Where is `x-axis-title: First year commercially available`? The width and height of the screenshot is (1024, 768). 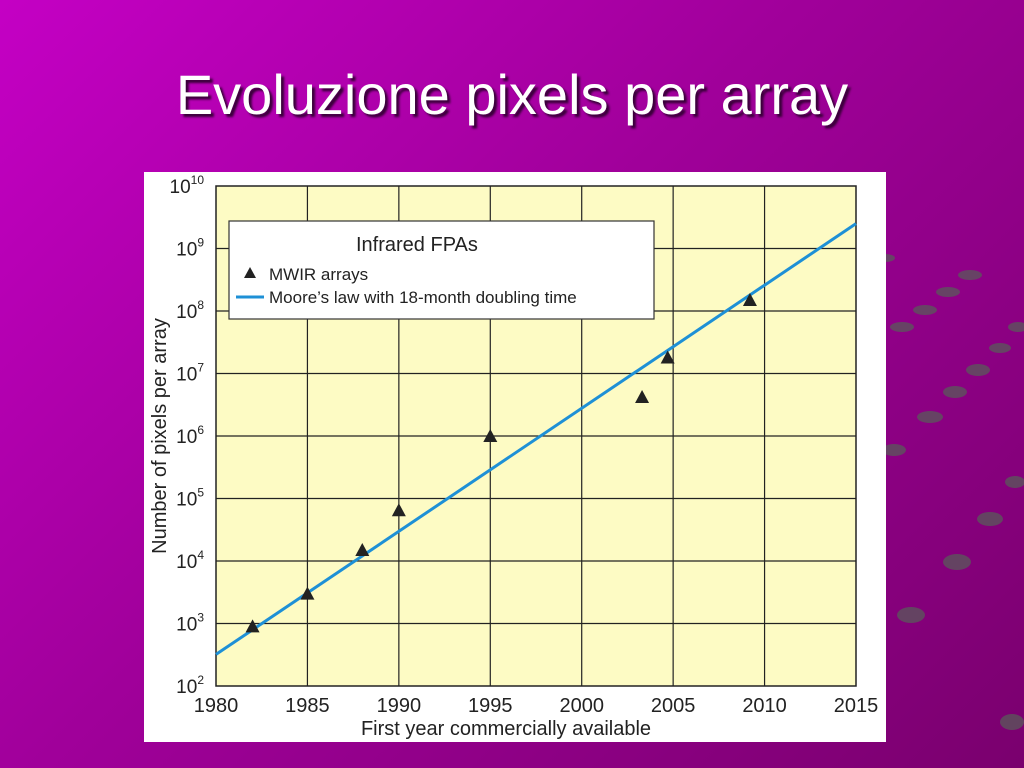
x-axis-title: First year commercially available is located at coordinates (506, 729).